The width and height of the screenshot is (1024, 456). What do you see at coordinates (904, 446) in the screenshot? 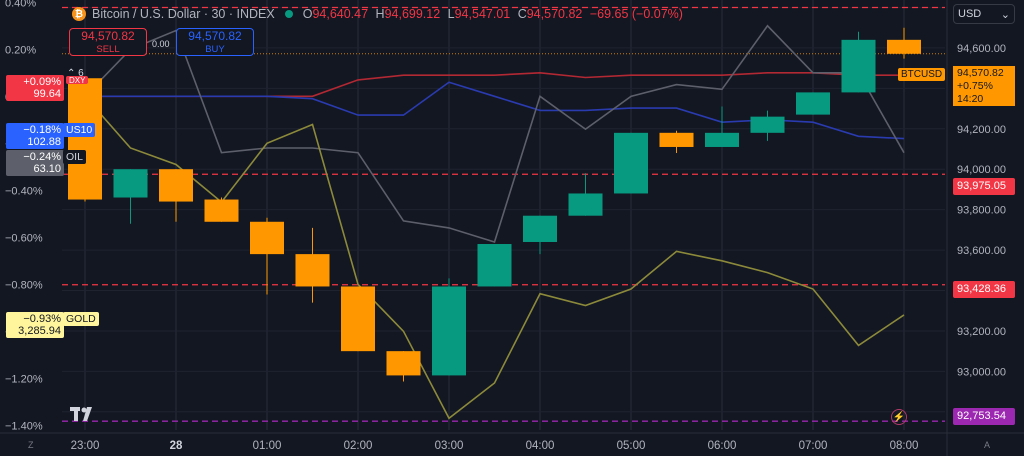
I see `x-tick-label: 08:00` at bounding box center [904, 446].